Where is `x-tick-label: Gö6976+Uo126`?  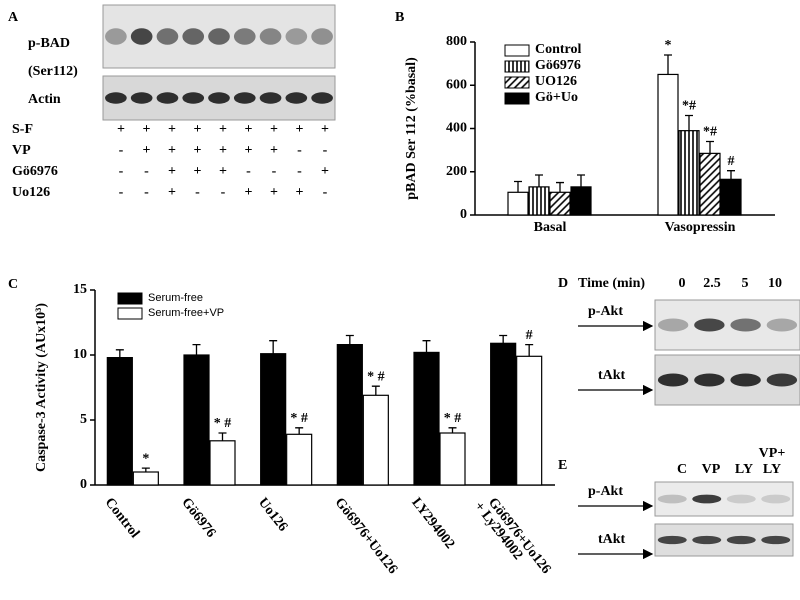 x-tick-label: Gö6976+Uo126 is located at coordinates (366, 536).